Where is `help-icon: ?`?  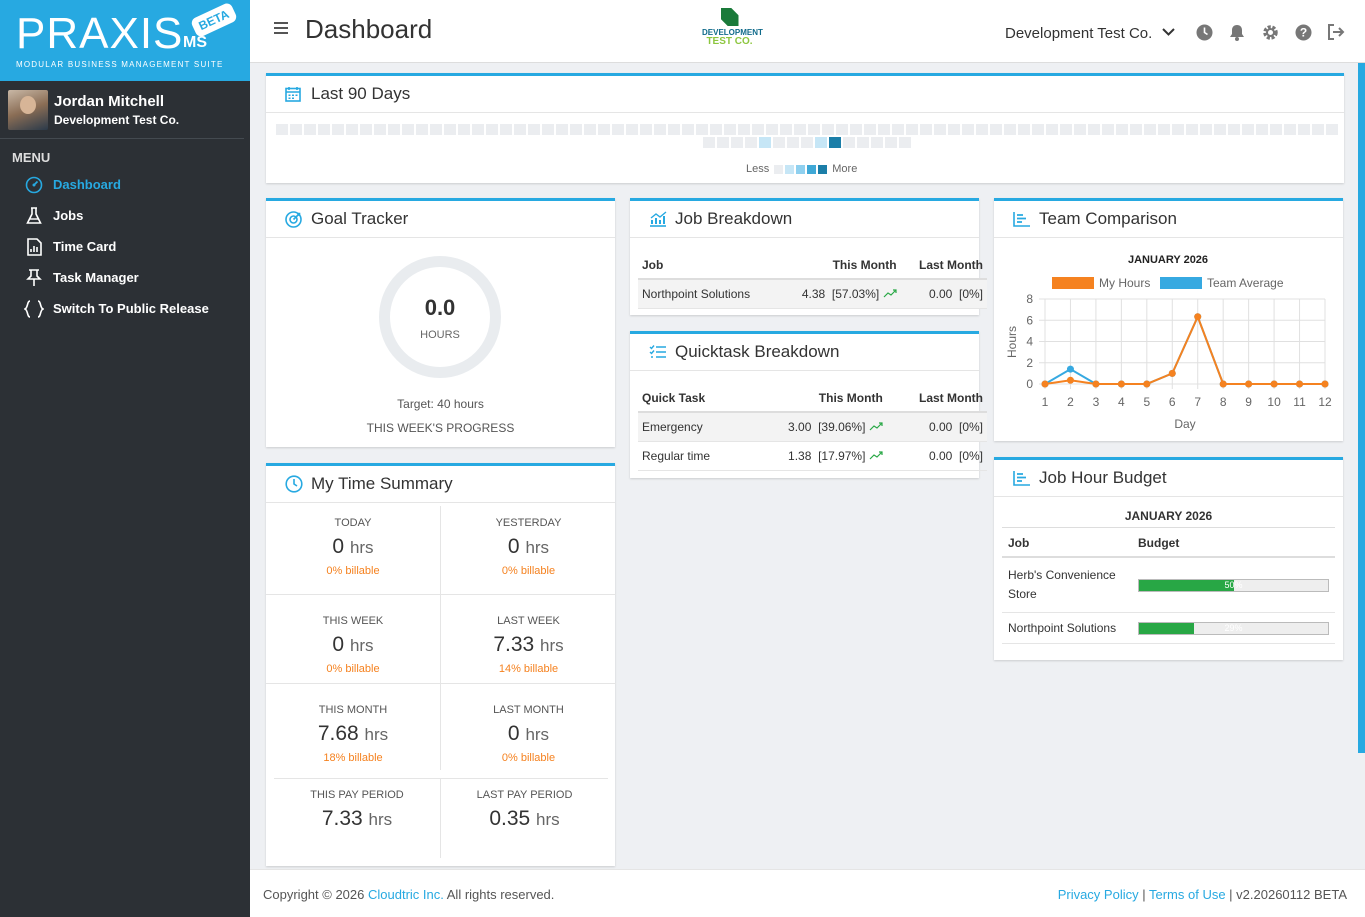
help-icon: ? is located at coordinates (1303, 32).